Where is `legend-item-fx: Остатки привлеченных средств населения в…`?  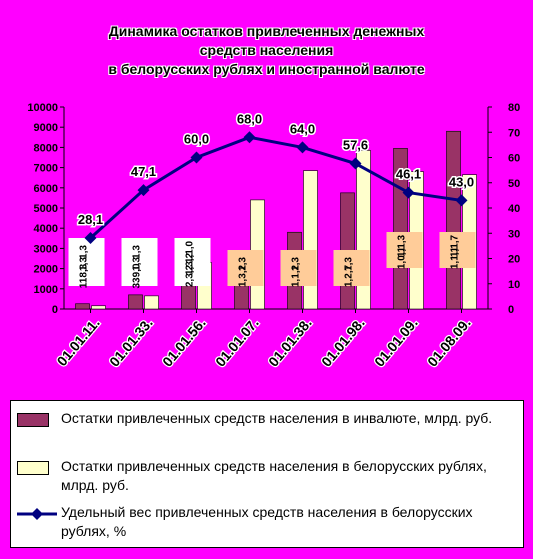
legend-item-fx: Остатки привлеченных средств населения в… is located at coordinates (268, 419).